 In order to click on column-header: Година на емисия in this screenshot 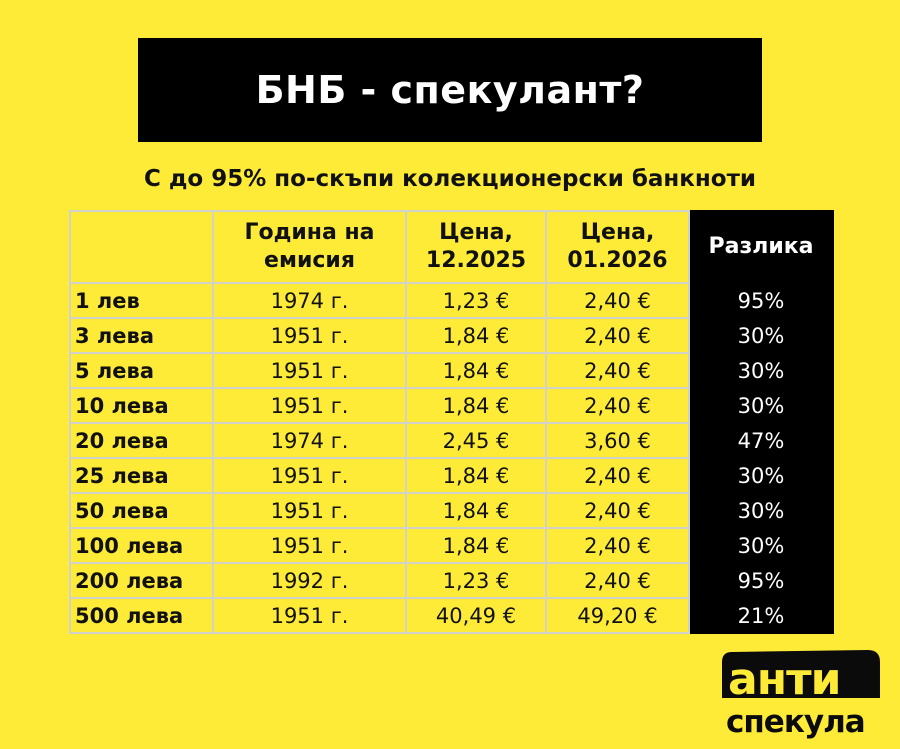, I will do `click(309, 247)`.